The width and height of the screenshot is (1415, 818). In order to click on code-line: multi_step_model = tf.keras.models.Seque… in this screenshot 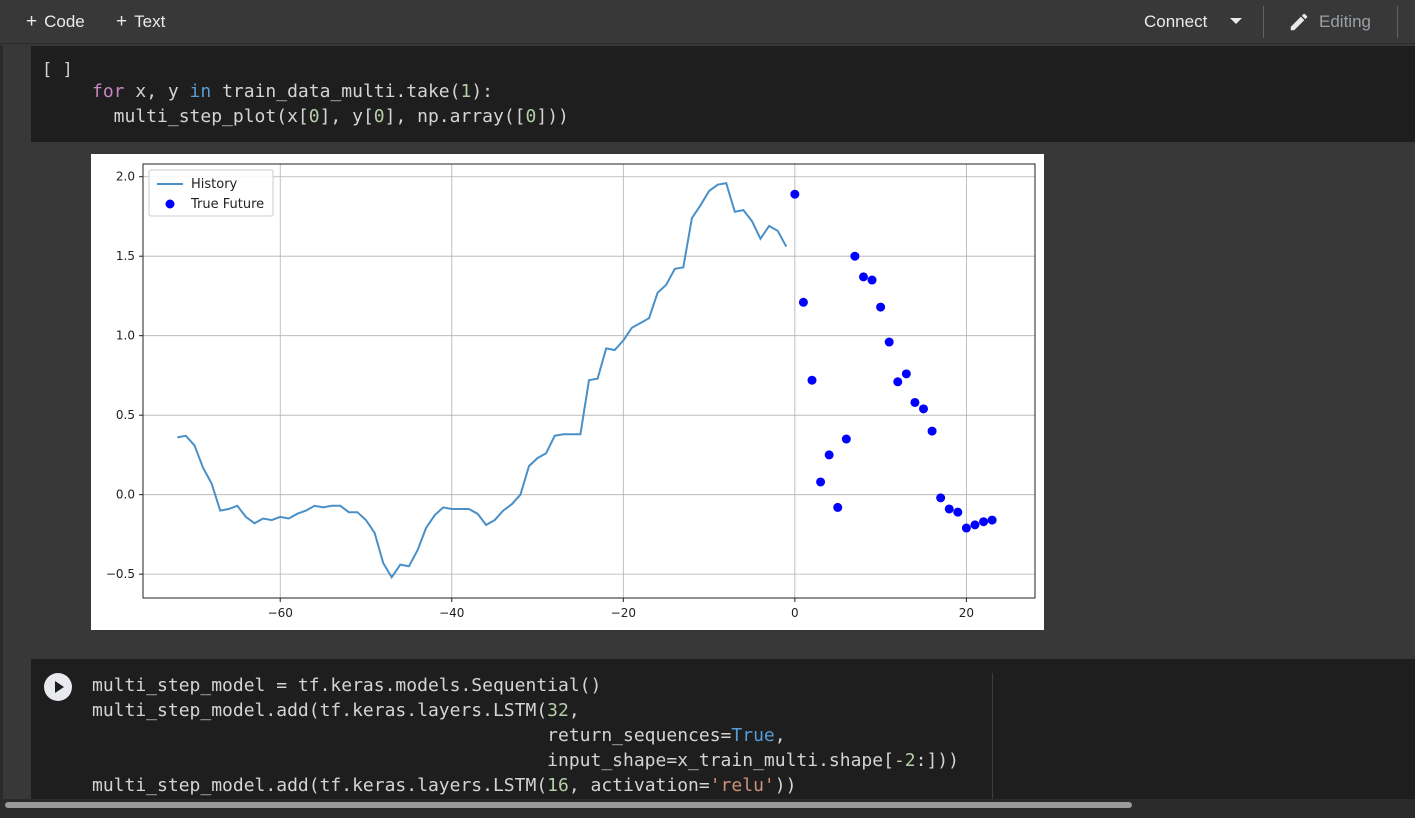, I will do `click(347, 685)`.